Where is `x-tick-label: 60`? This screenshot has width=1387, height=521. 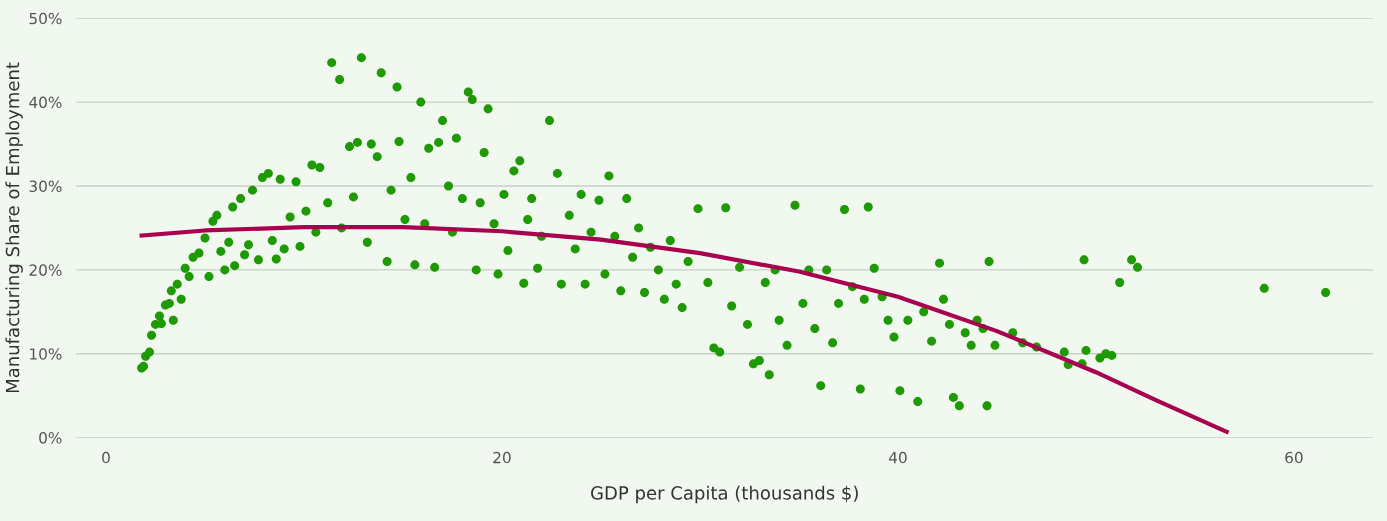 x-tick-label: 60 is located at coordinates (1294, 457).